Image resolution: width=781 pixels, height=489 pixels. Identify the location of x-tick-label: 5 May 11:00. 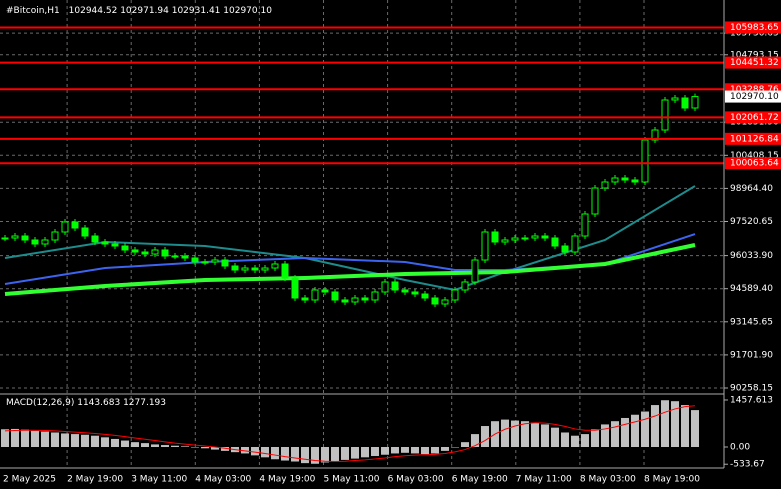
(352, 480).